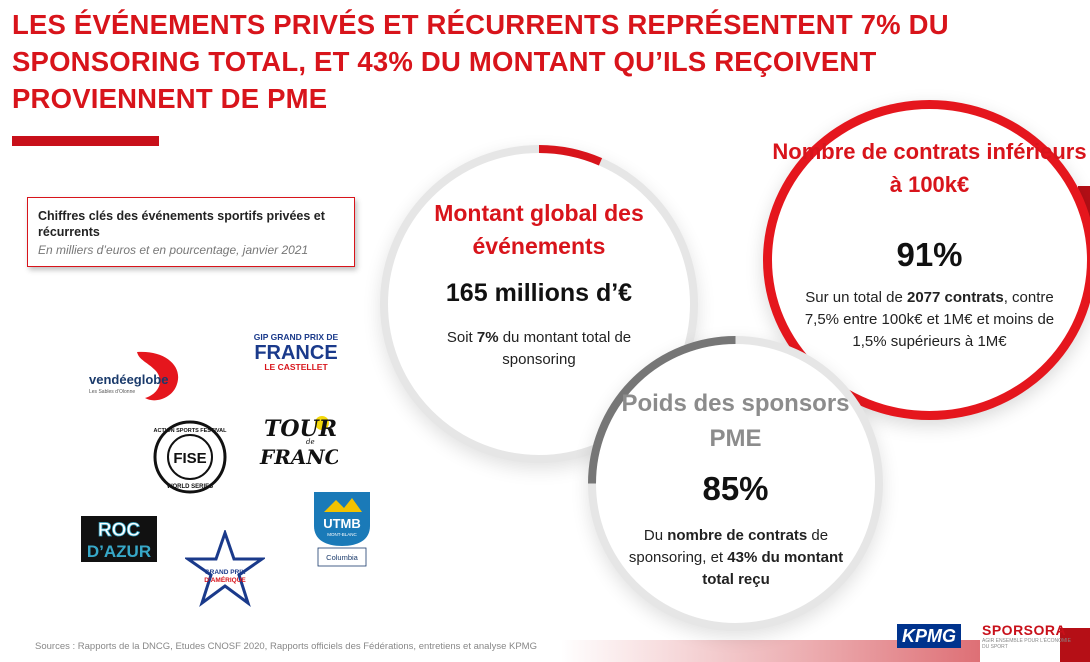 Image resolution: width=1090 pixels, height=662 pixels. I want to click on utmb-sub: MONT-BLANC, so click(342, 534).